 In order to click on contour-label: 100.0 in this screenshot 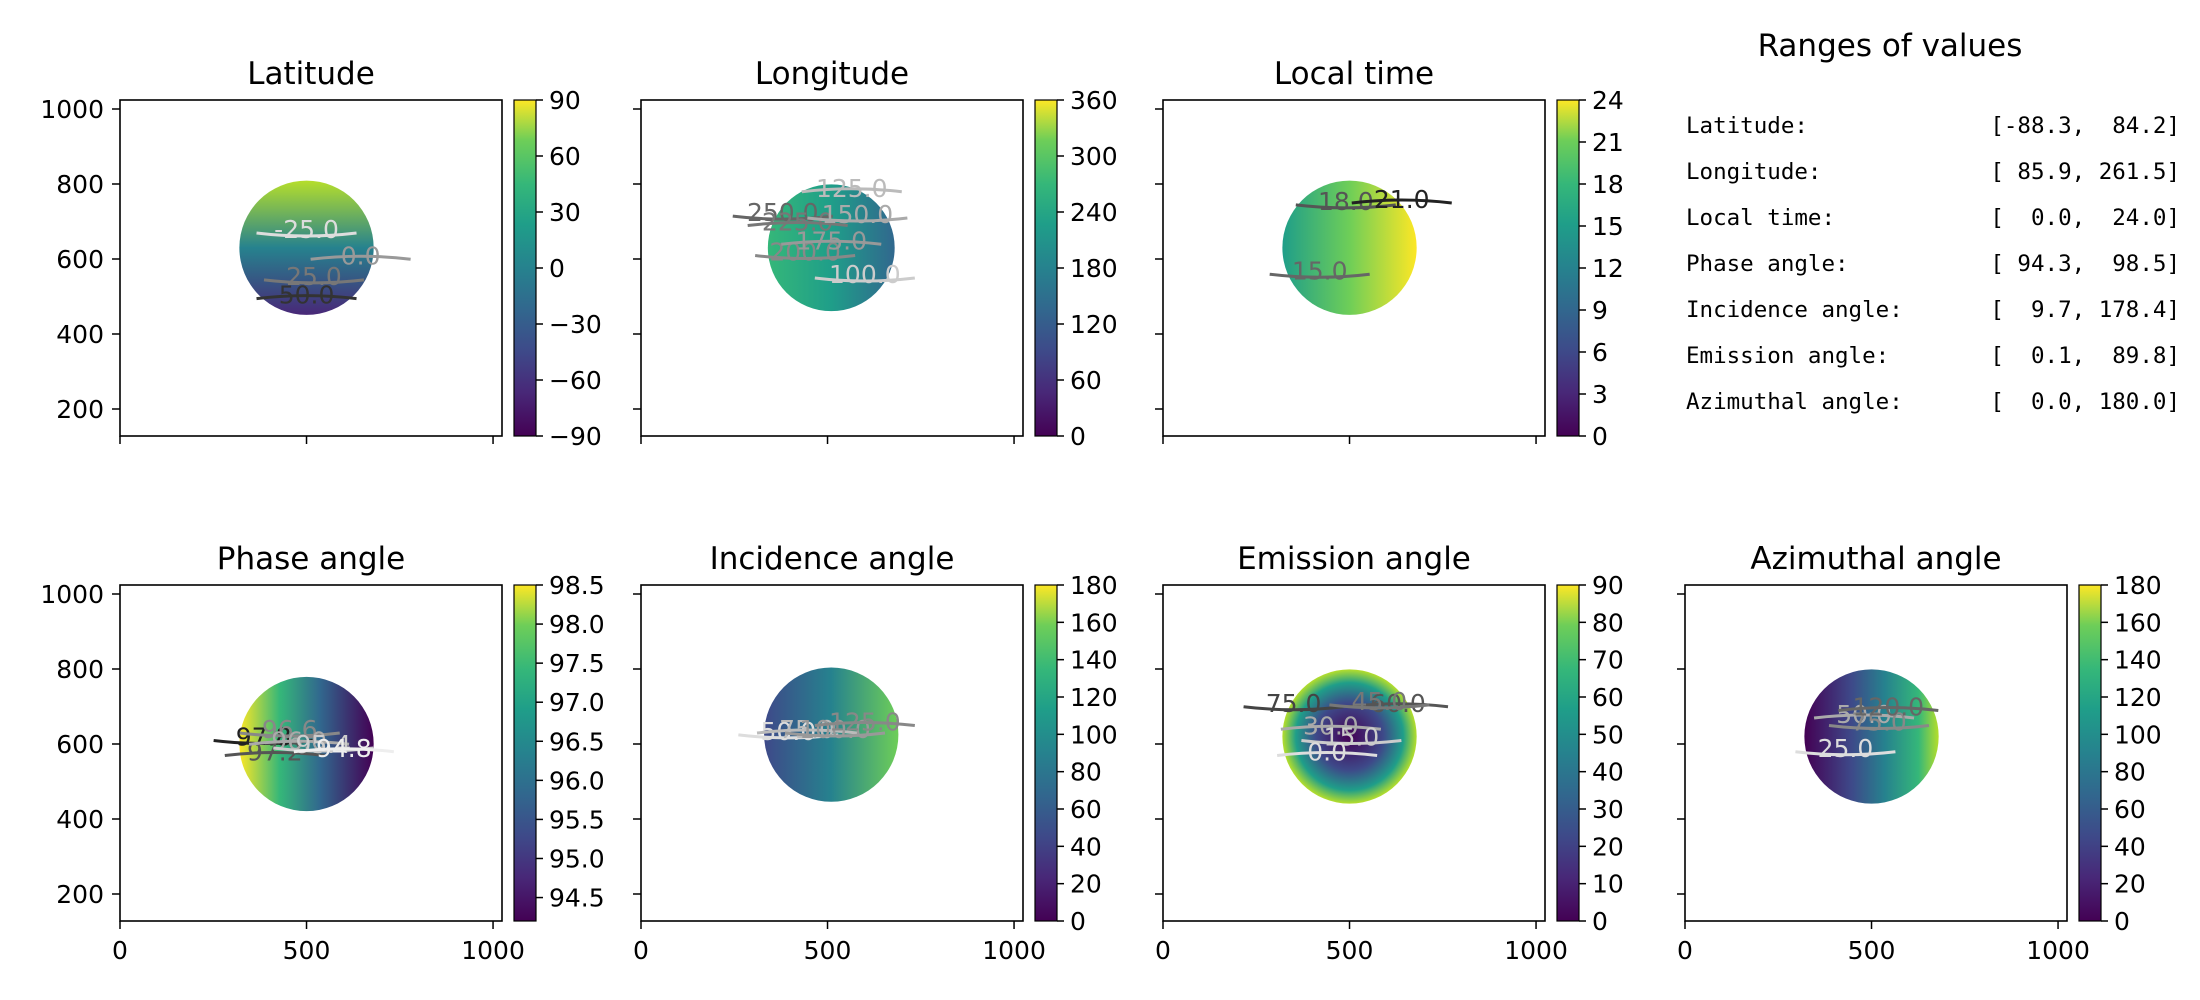, I will do `click(835, 729)`.